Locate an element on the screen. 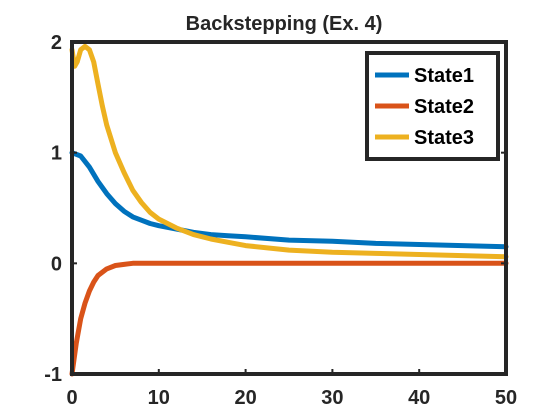  y-tick-label: 0 is located at coordinates (56, 264).